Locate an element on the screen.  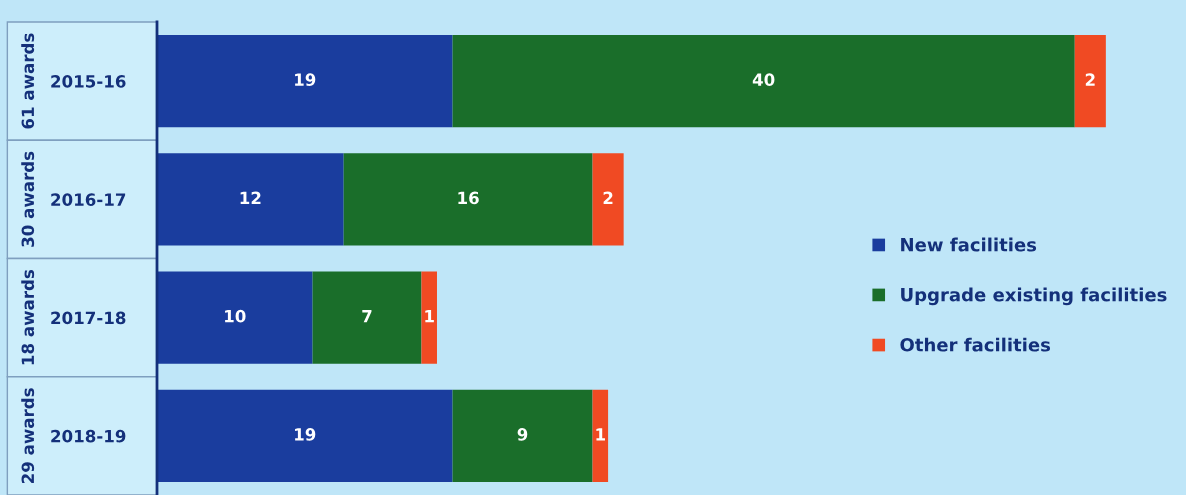
data-label: 12 is located at coordinates (250, 197).